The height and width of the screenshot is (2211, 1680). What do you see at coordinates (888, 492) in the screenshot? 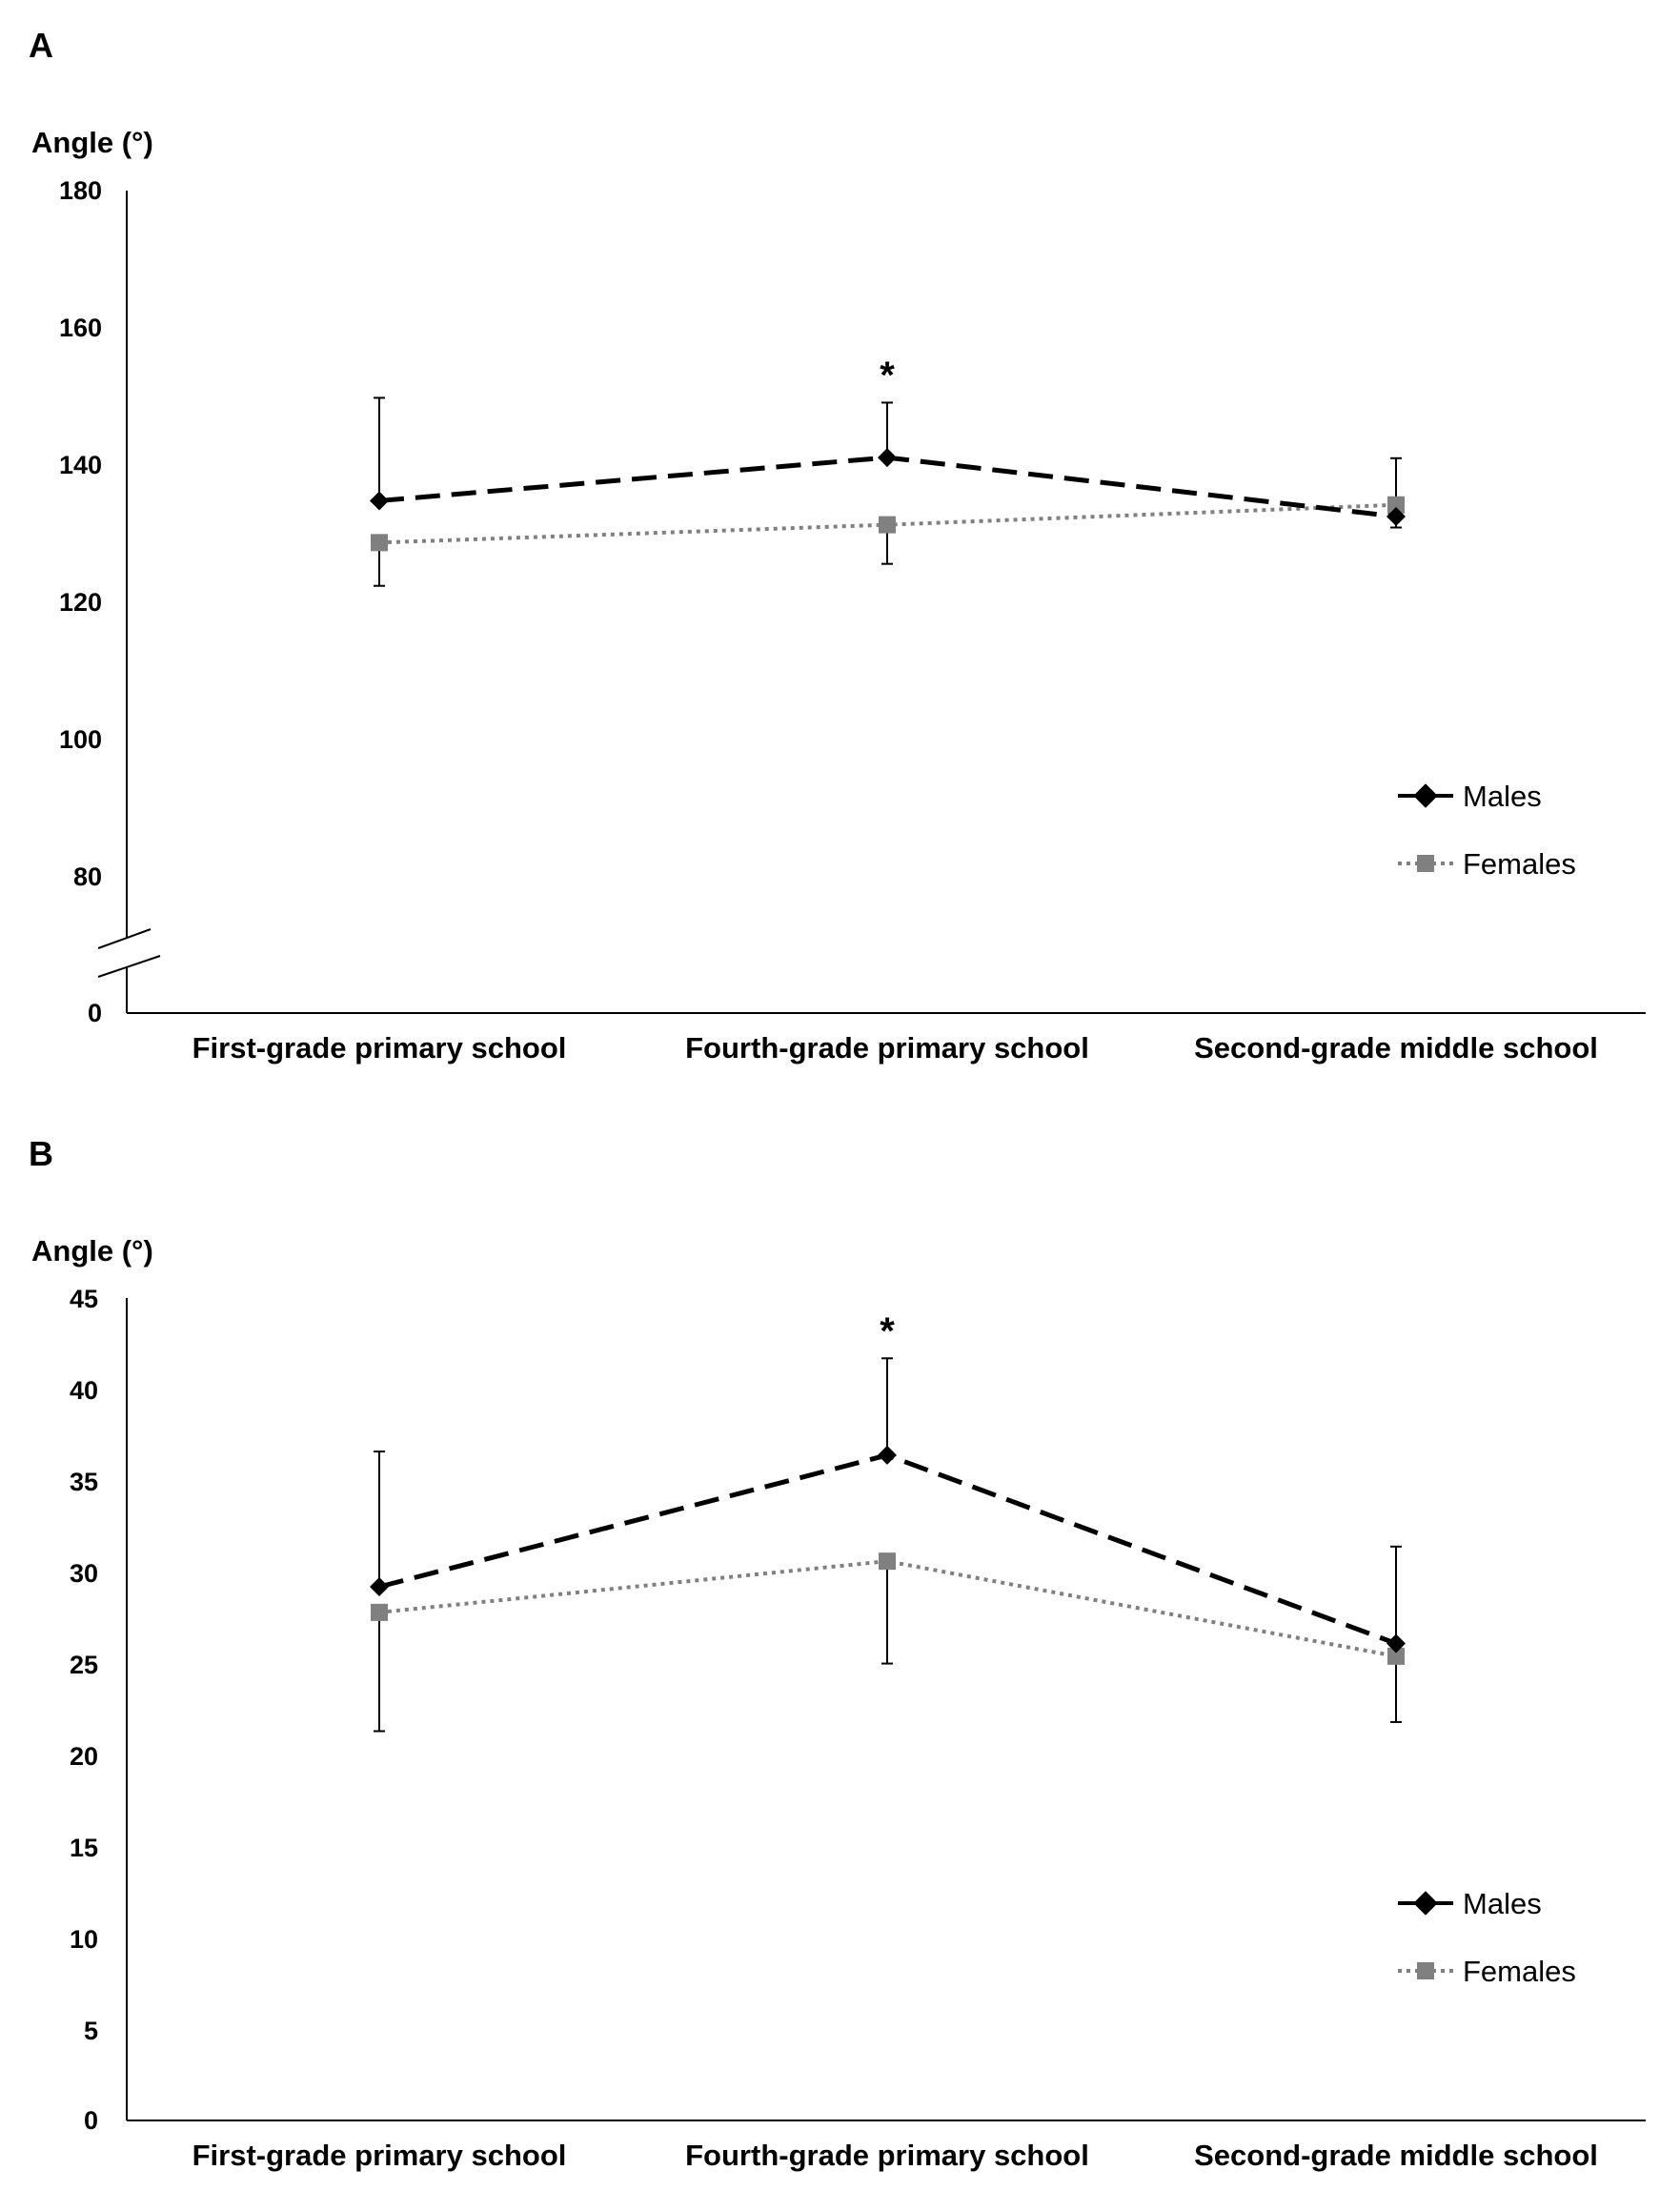
I see `panel-a-plot-area` at bounding box center [888, 492].